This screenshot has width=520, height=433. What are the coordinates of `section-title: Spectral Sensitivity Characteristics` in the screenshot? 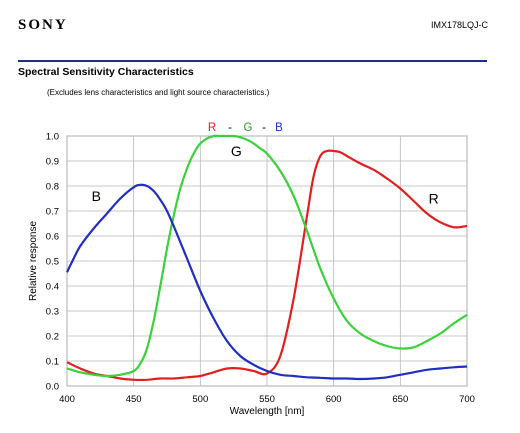 It's located at (106, 72).